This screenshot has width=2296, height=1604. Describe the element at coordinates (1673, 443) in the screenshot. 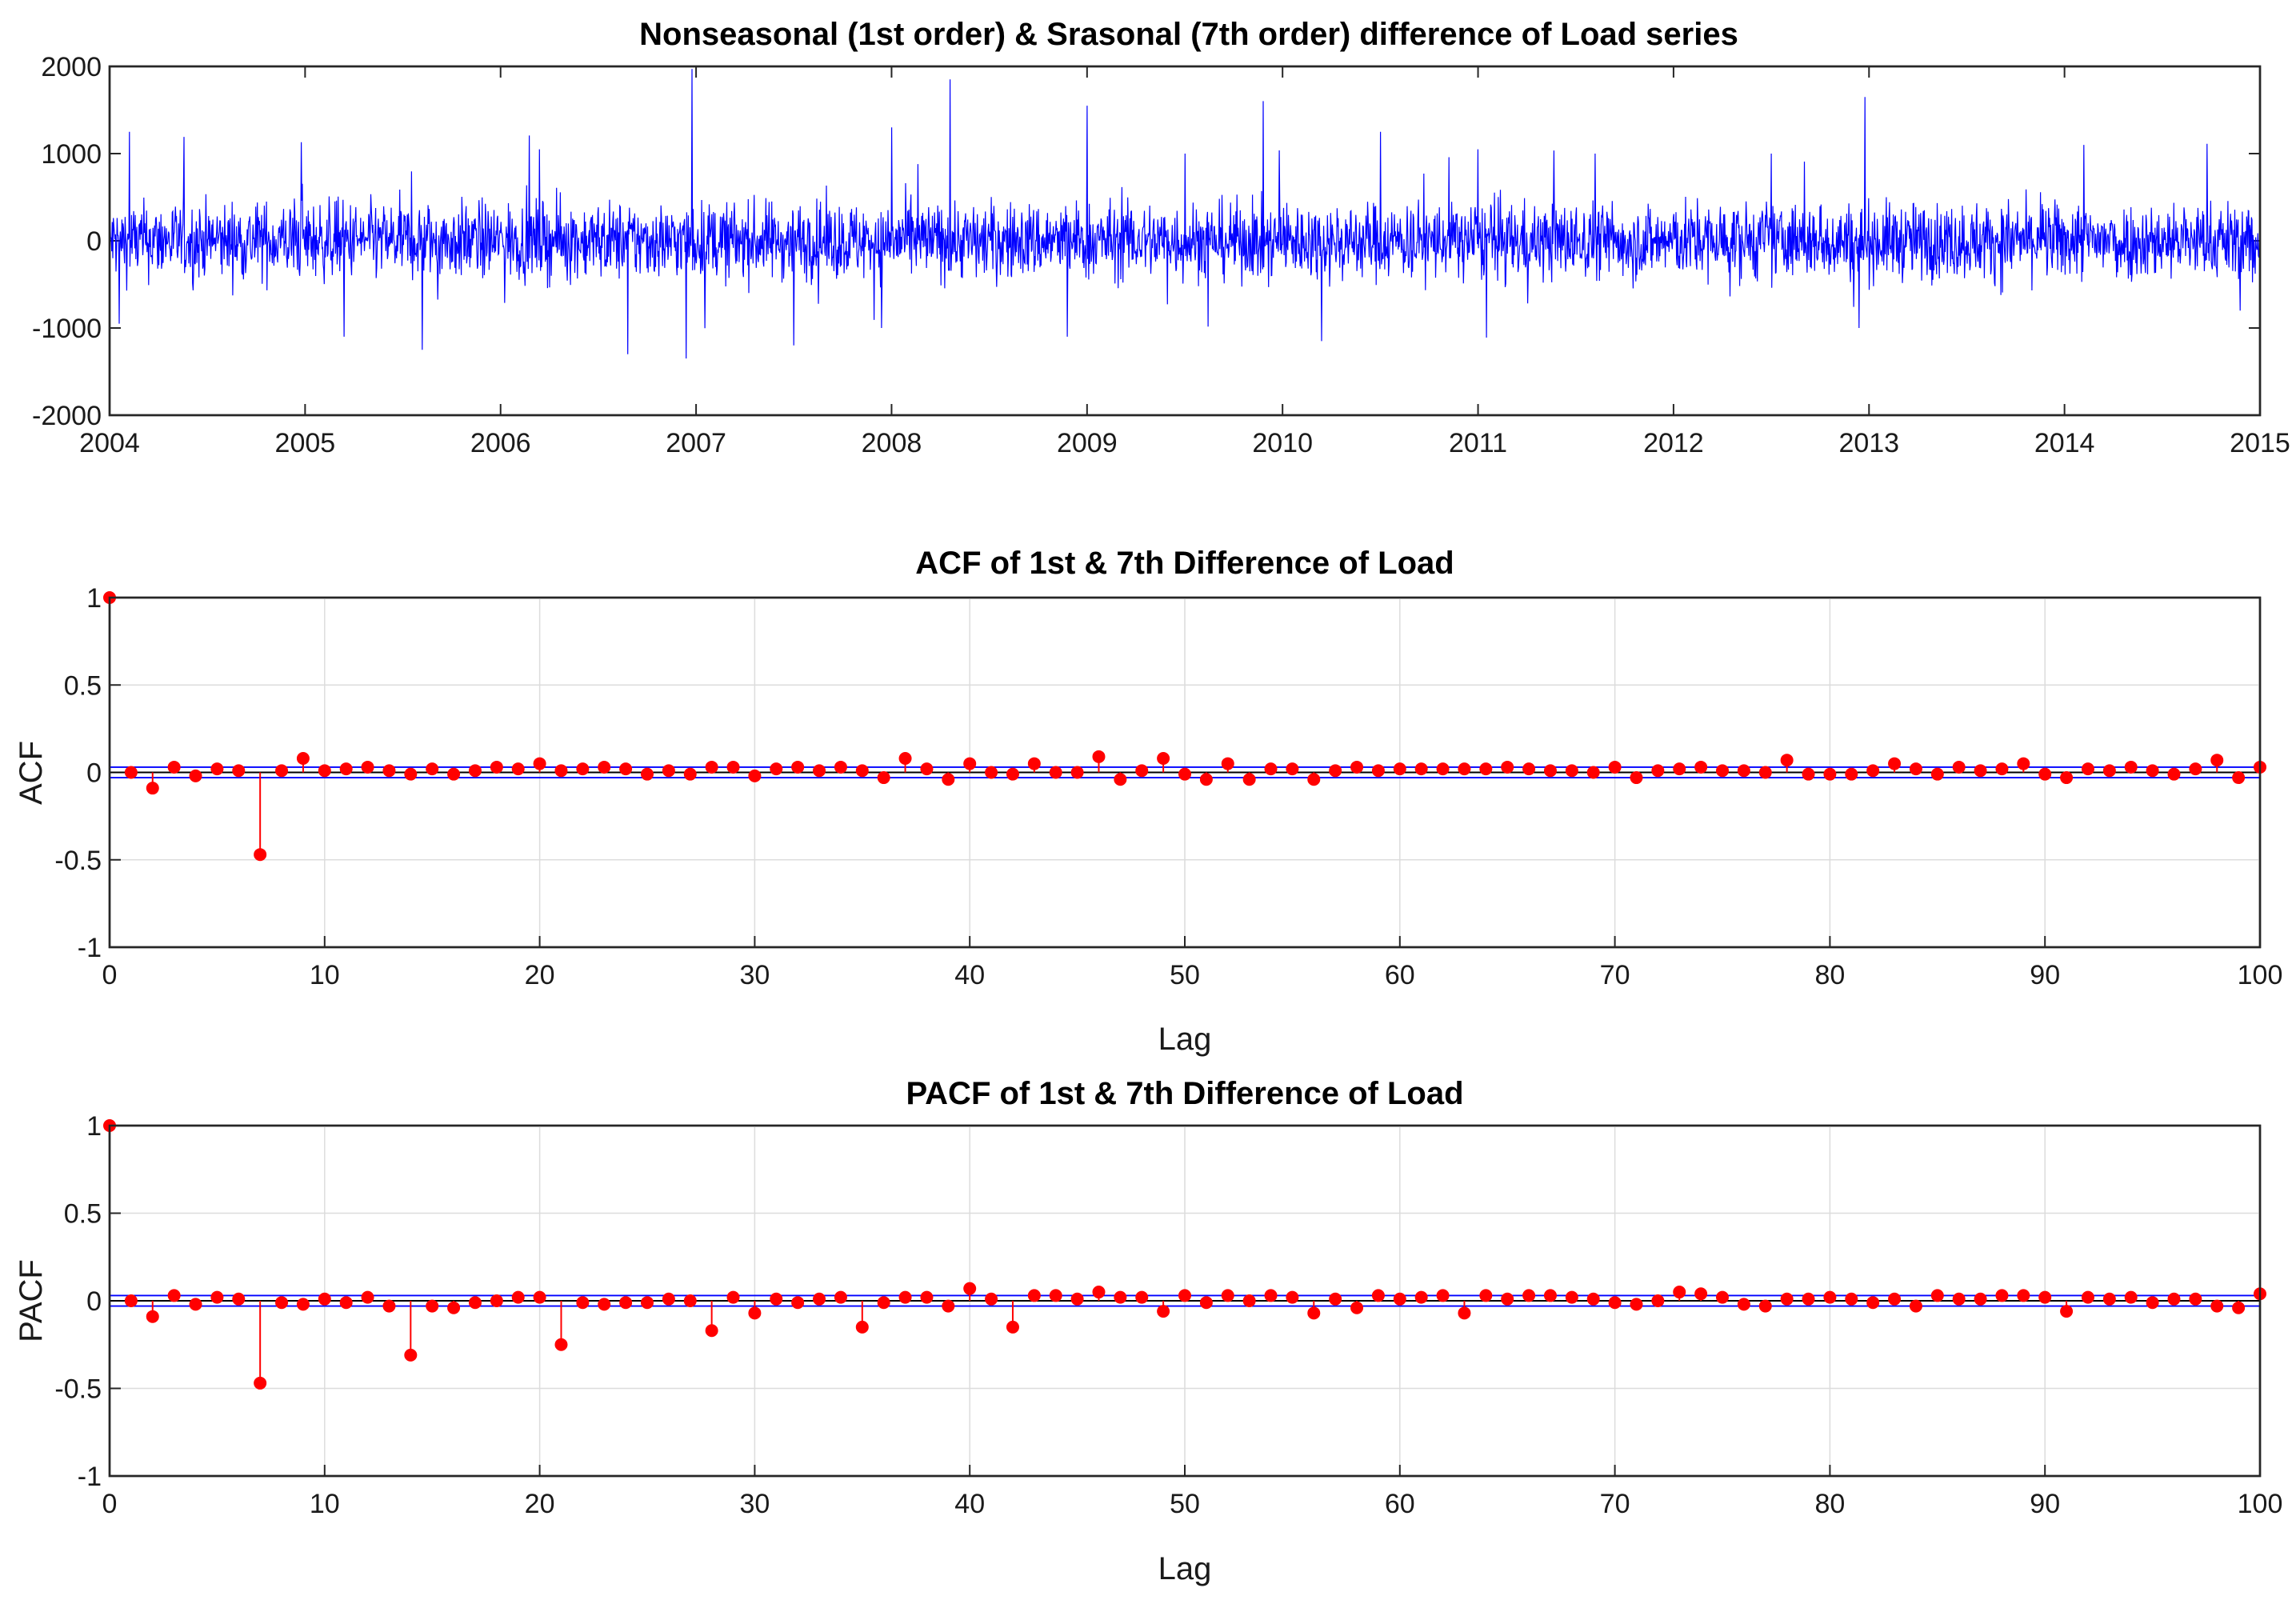

I see `series-x-tick-label: 2012` at that location.